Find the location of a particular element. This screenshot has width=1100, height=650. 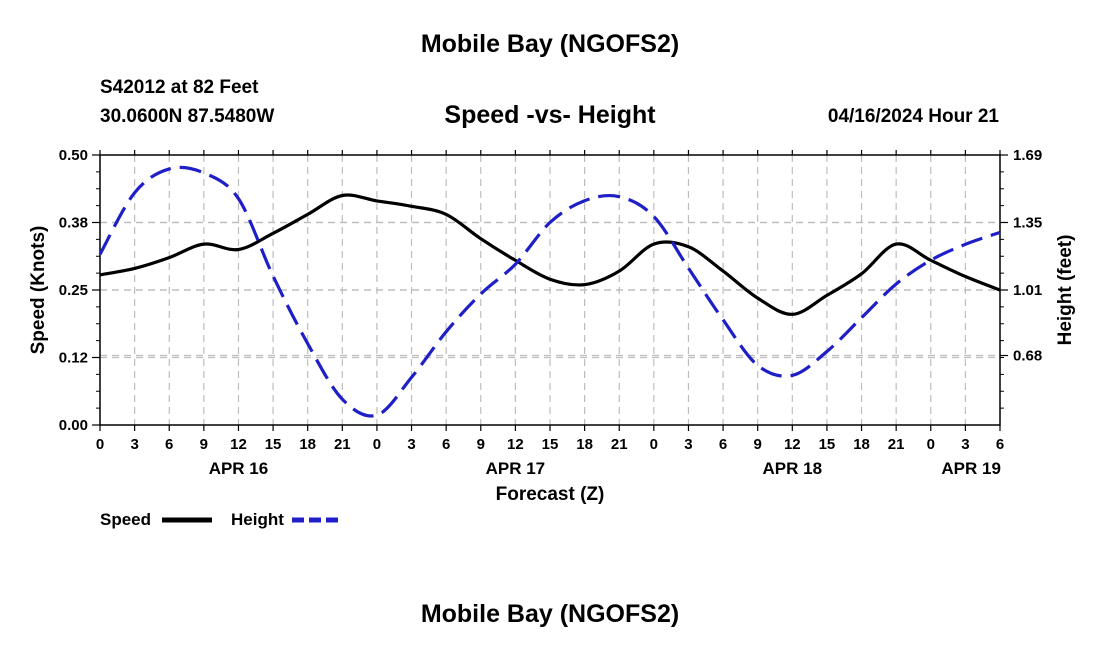

y-tick-label-left: 0.38 is located at coordinates (73, 223).